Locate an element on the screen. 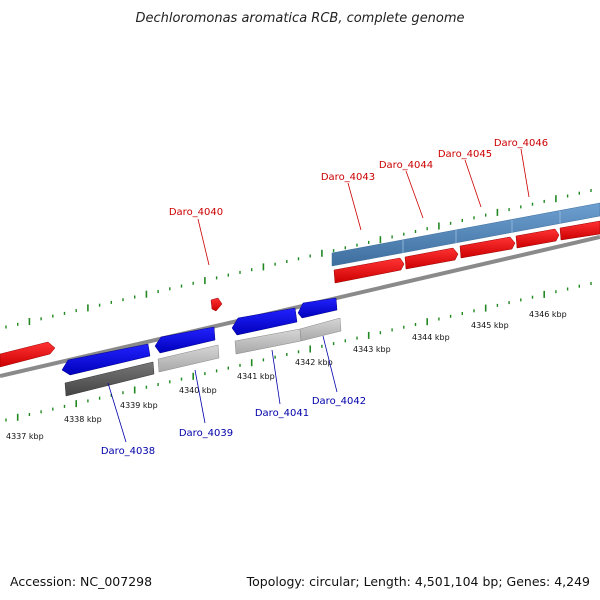  kbp-label: 4344 kbp is located at coordinates (431, 337).